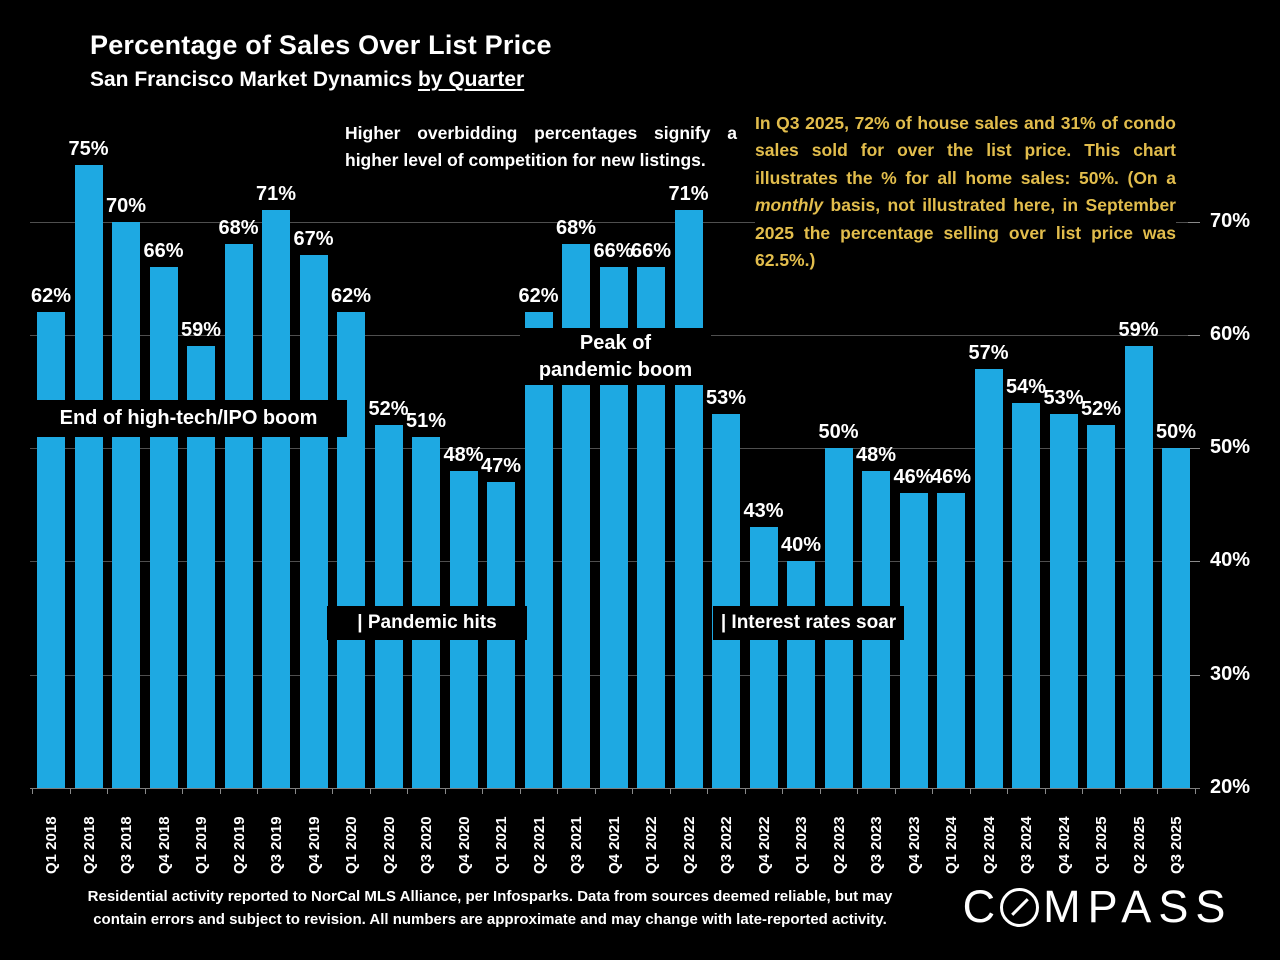 This screenshot has height=960, width=1280. I want to click on y-tick-label-20: 20%, so click(1230, 787).